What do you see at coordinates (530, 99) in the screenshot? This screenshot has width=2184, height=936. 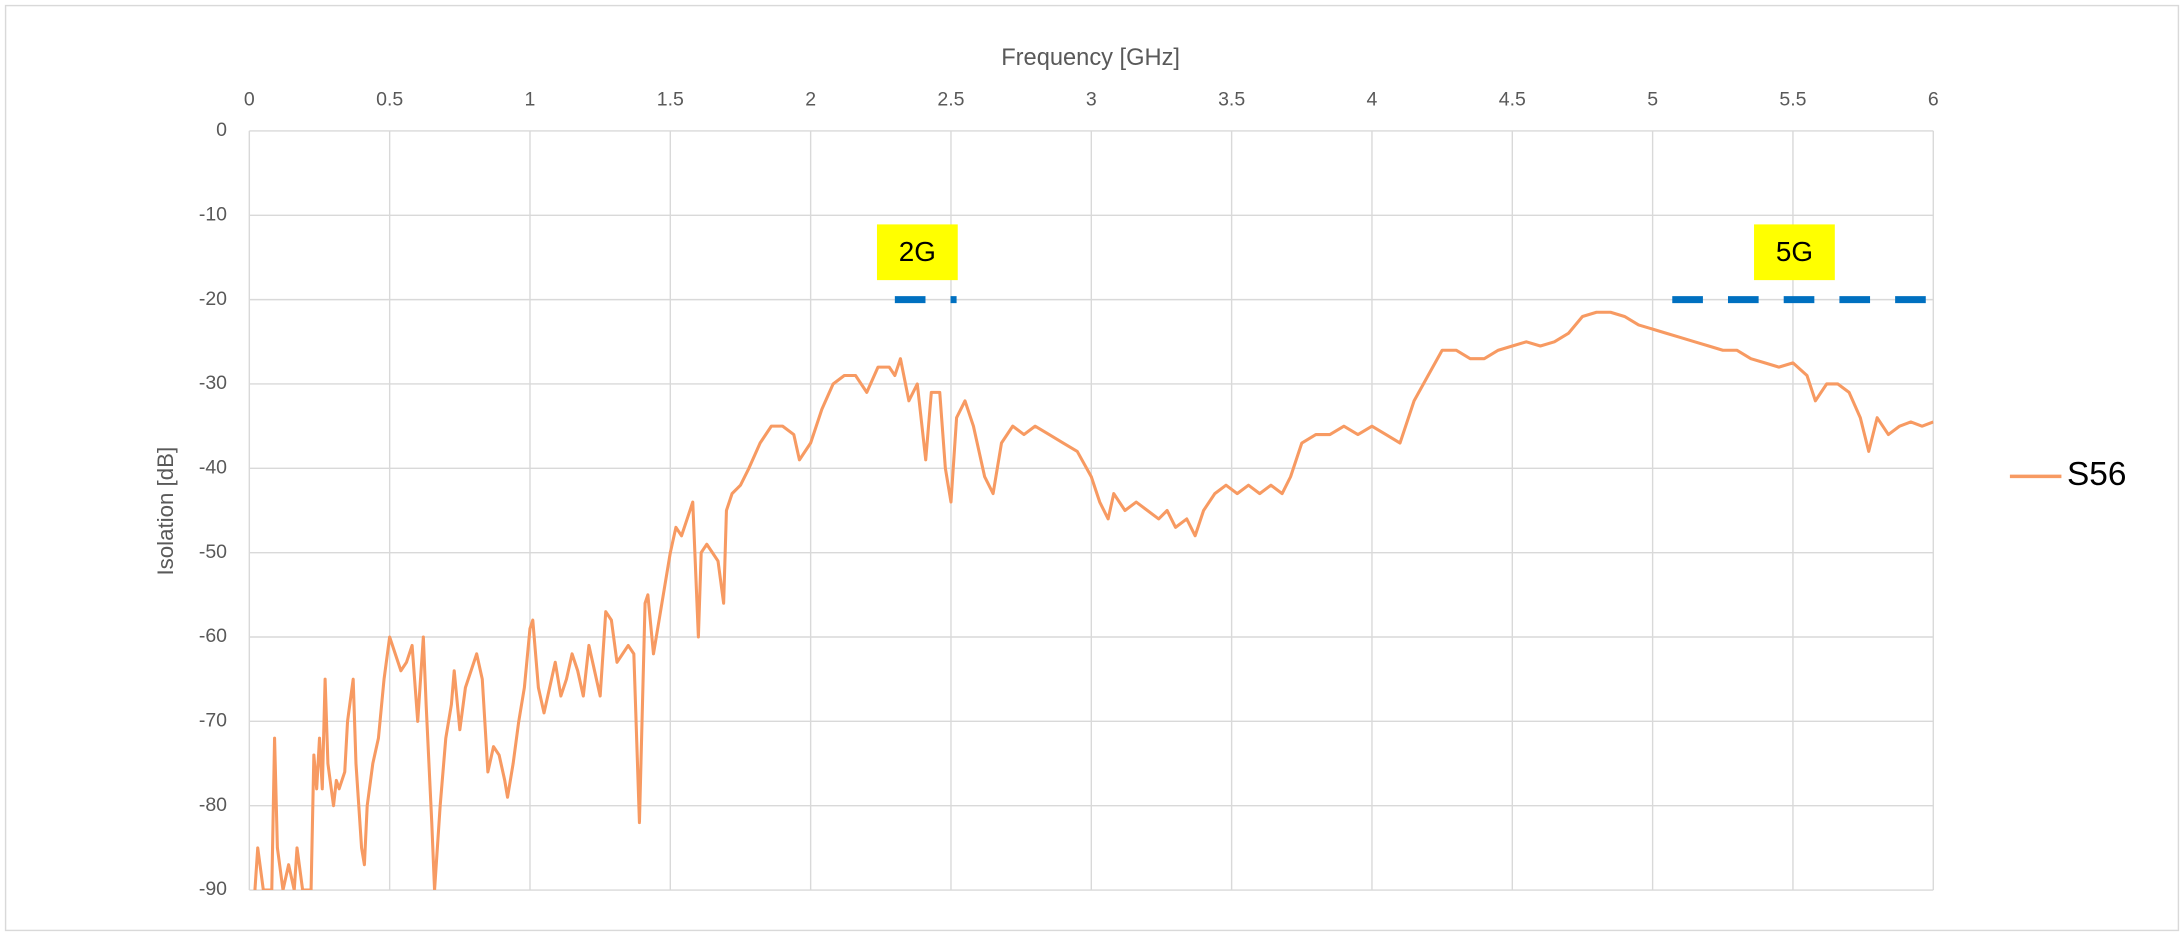 I see `x-tick-label: 1` at bounding box center [530, 99].